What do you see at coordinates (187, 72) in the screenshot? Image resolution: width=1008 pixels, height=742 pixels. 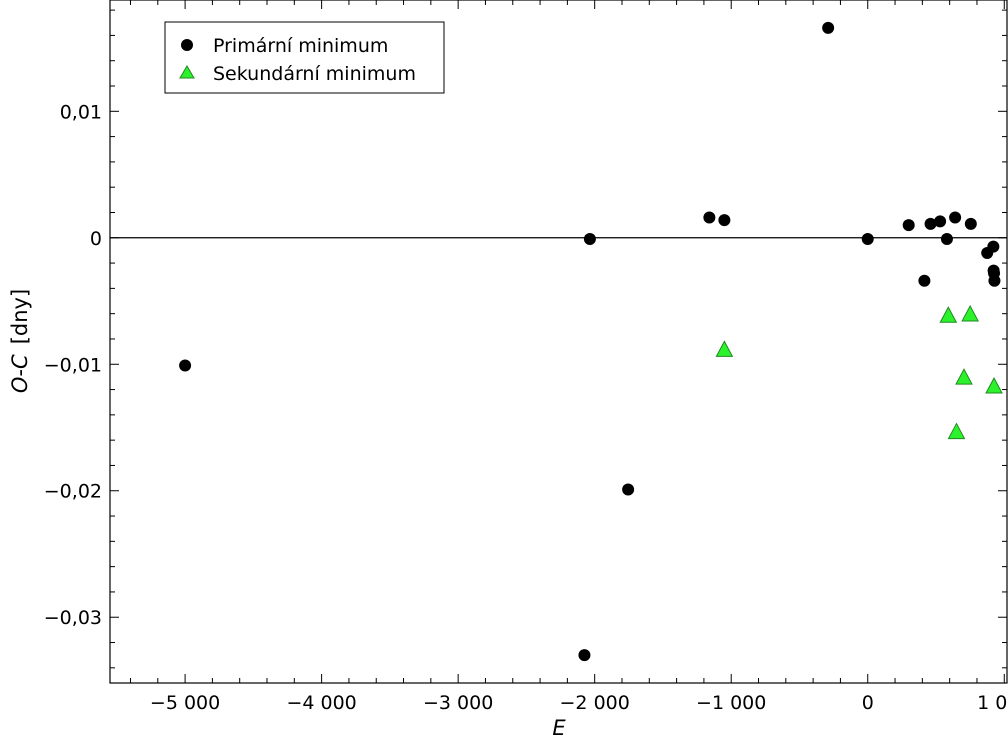 I see `legend-triangle-marker` at bounding box center [187, 72].